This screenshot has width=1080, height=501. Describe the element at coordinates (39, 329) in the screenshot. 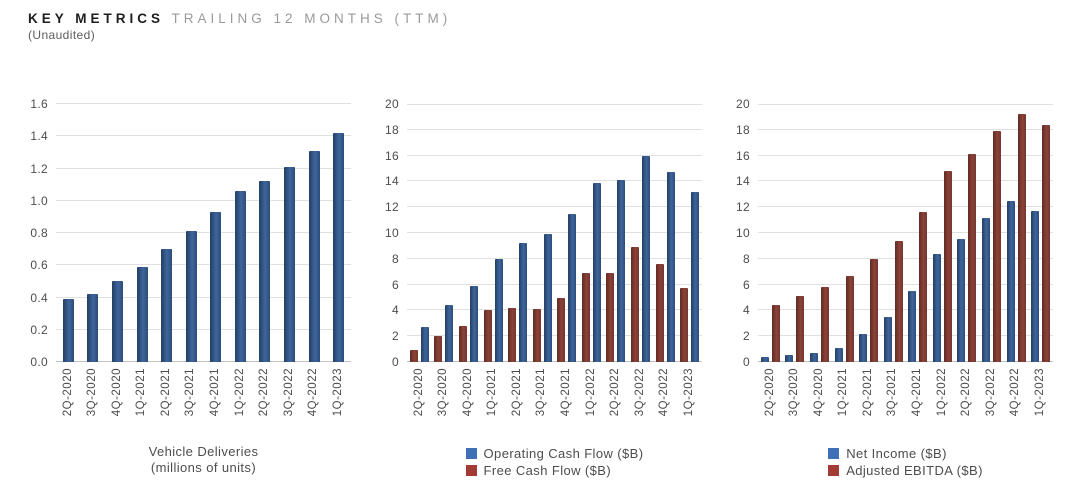

I see `y-tick-label: 0.2` at that location.